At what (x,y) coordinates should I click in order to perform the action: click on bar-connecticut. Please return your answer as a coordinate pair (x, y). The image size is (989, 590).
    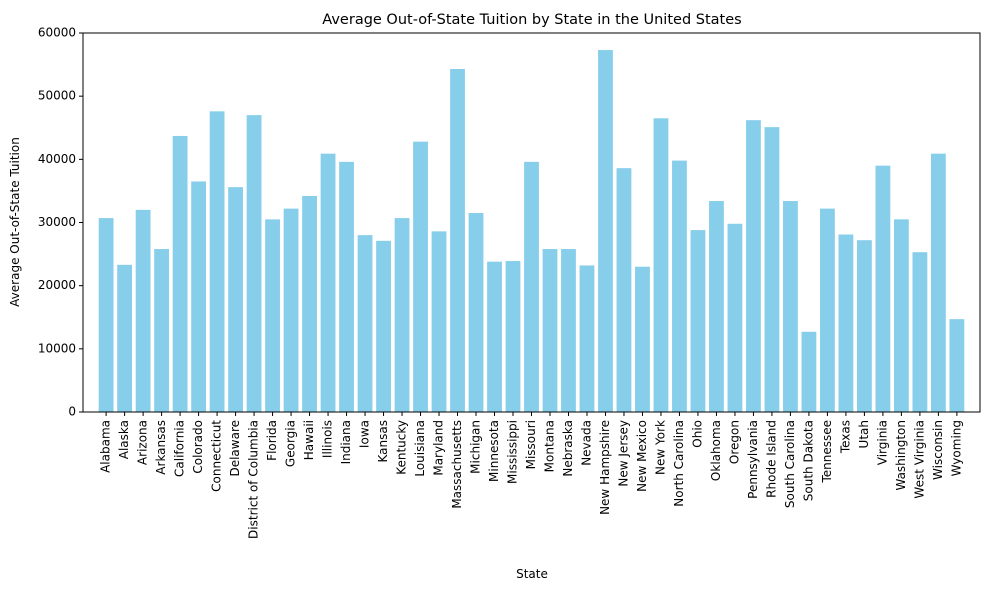
    Looking at the image, I should click on (217, 262).